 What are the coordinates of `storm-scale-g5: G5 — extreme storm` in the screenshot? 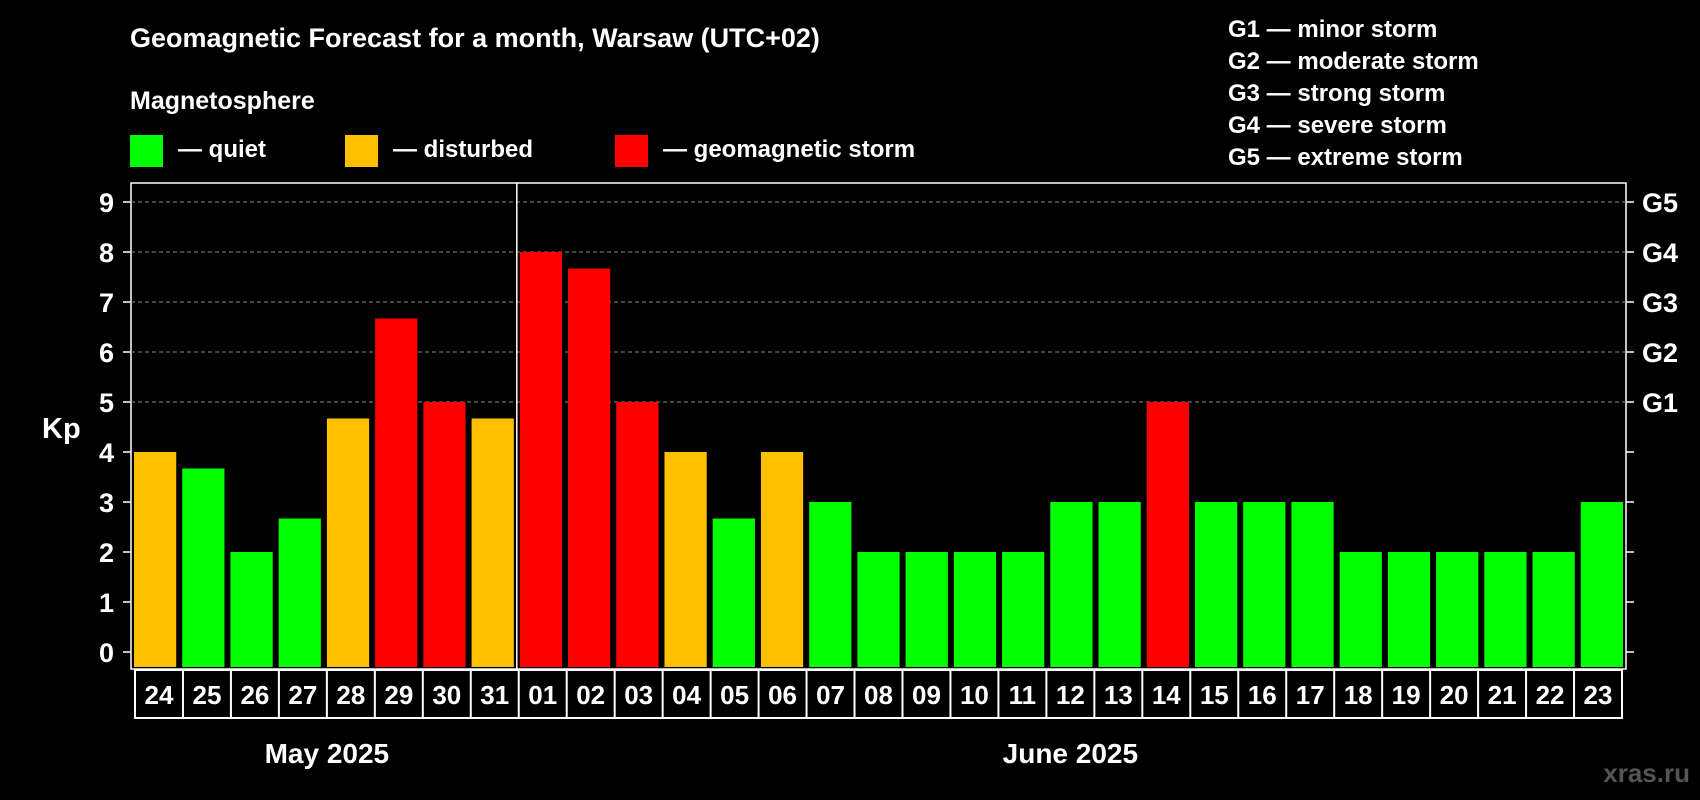 It's located at (1345, 157).